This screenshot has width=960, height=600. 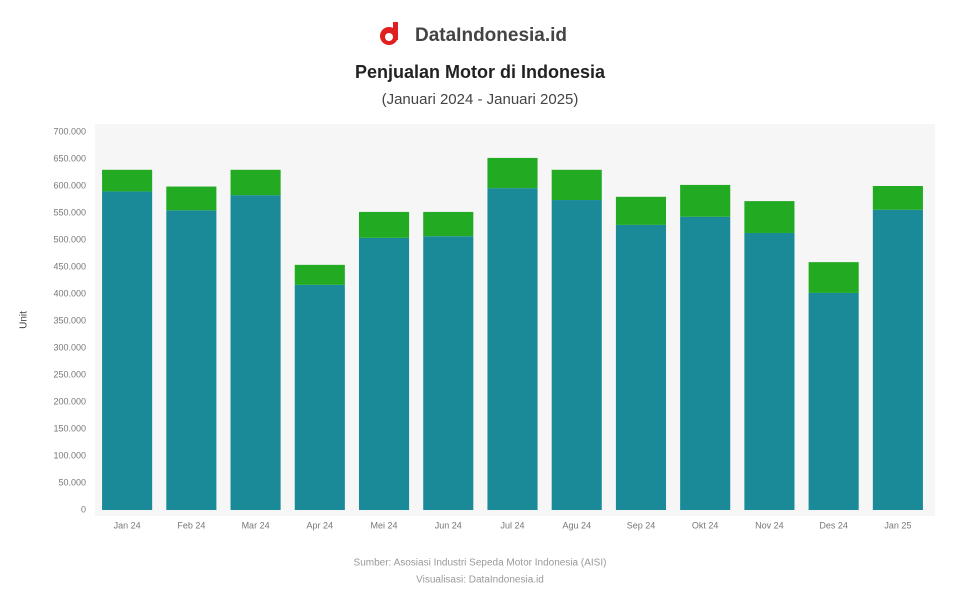 I want to click on x-tick-label: Jan 24, so click(x=127, y=525).